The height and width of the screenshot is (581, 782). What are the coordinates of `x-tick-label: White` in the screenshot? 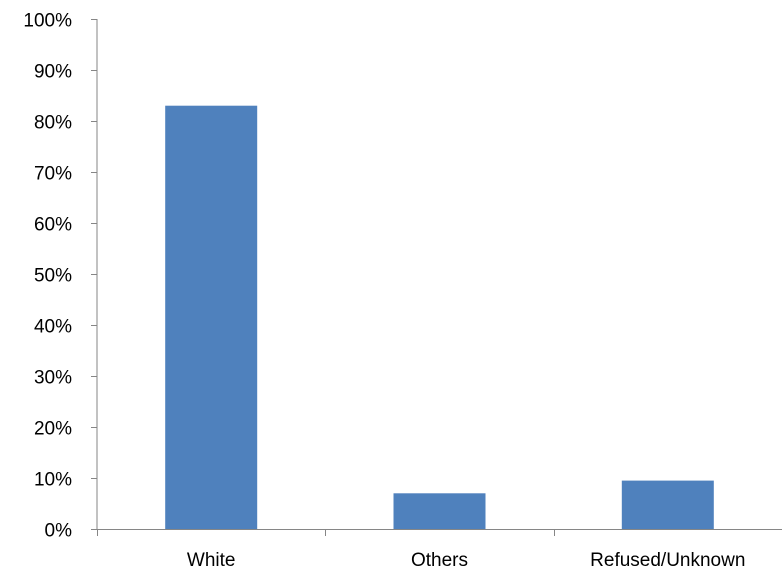 It's located at (211, 560).